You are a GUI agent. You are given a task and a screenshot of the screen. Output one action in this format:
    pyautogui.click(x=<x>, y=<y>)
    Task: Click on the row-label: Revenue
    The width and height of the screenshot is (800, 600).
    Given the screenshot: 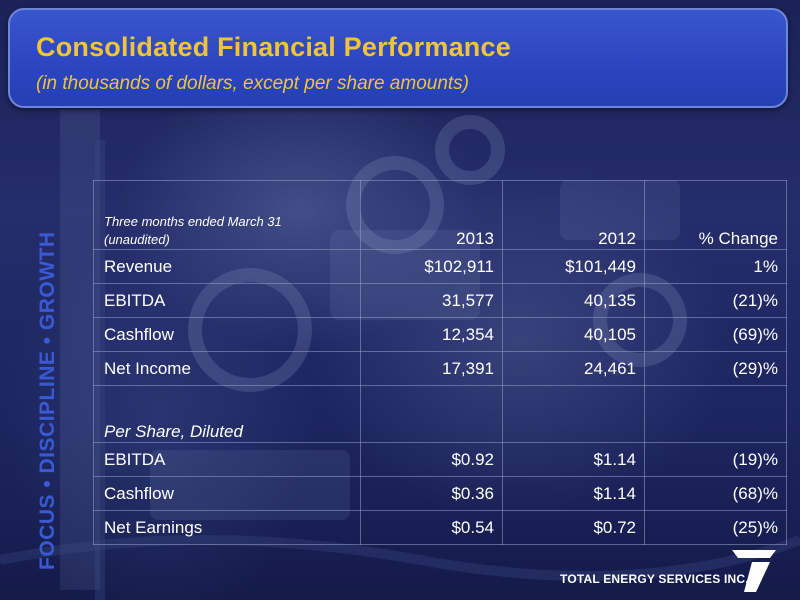 What is the action you would take?
    pyautogui.click(x=227, y=266)
    